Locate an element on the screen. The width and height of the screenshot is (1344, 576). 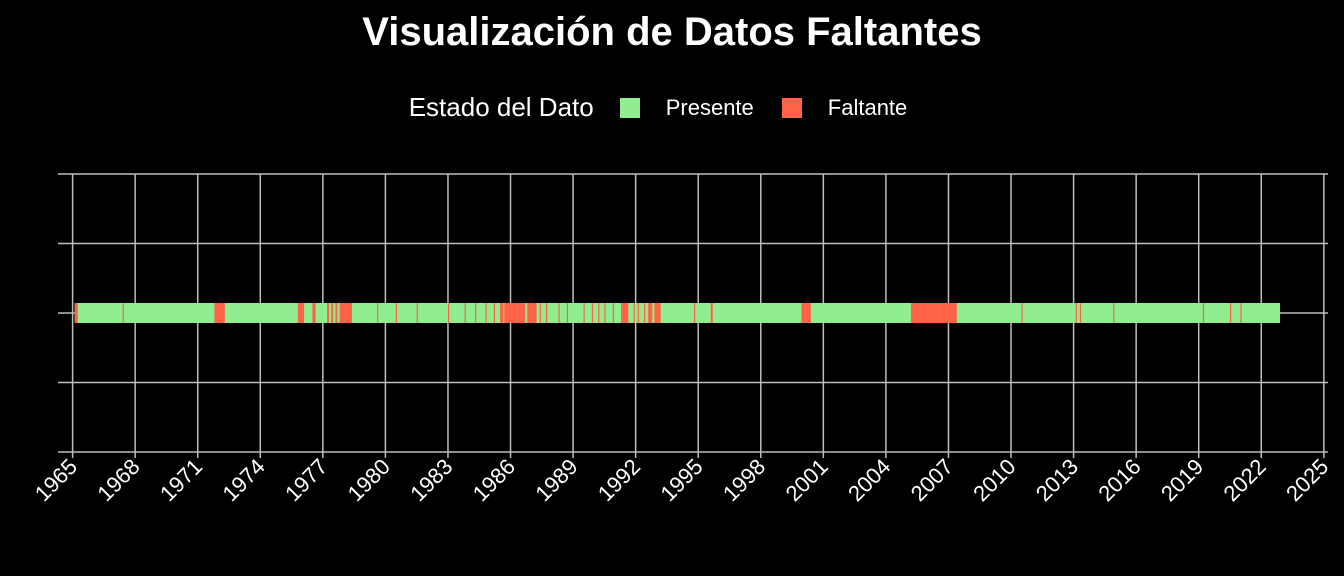
x-tick-label: 2025 is located at coordinates (1307, 480).